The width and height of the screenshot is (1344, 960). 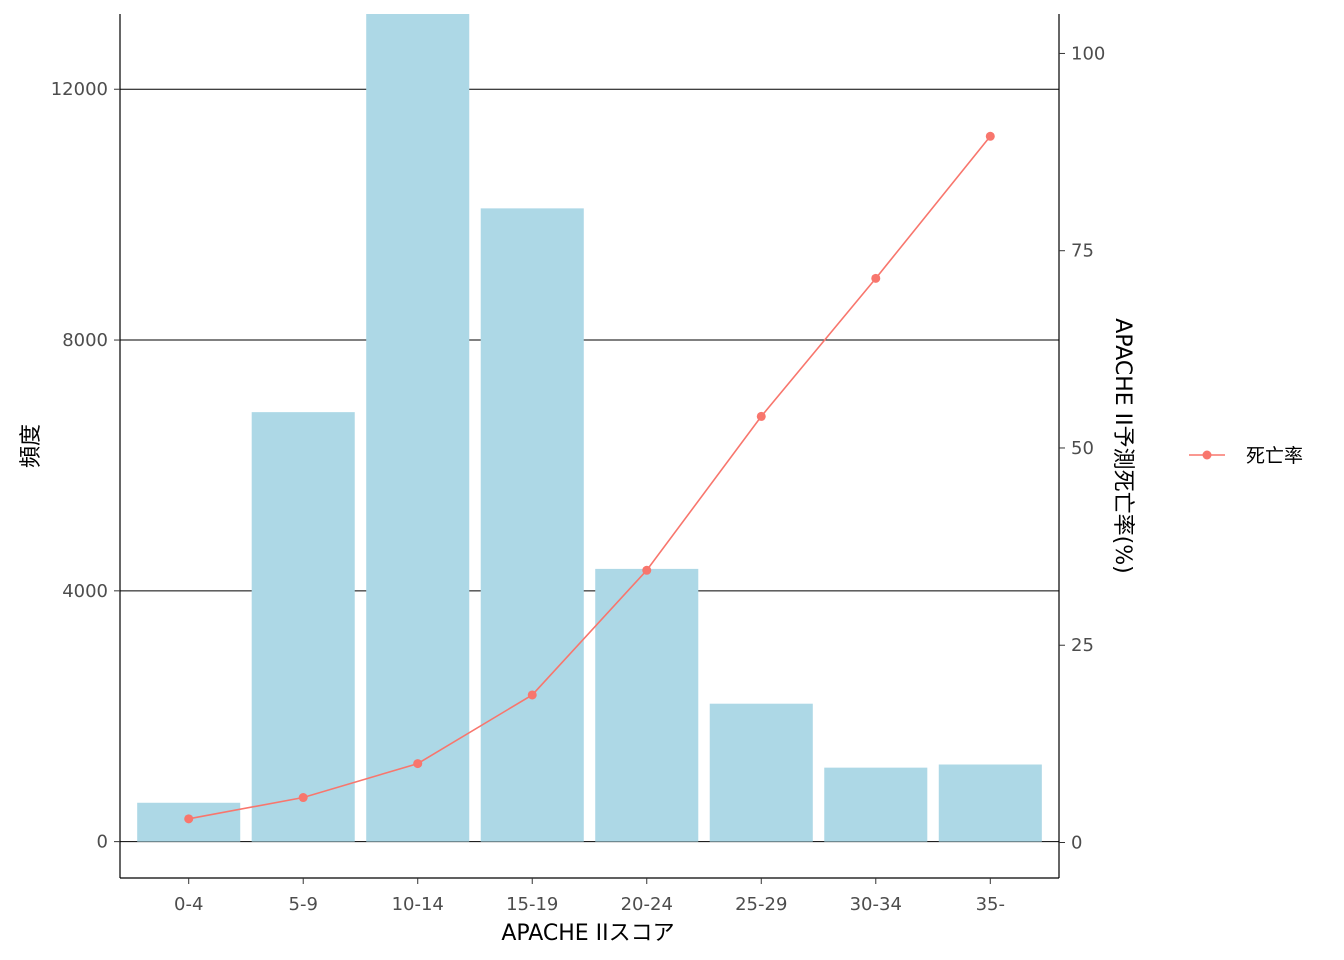 I want to click on legend-label: 死亡率, so click(x=1274, y=456).